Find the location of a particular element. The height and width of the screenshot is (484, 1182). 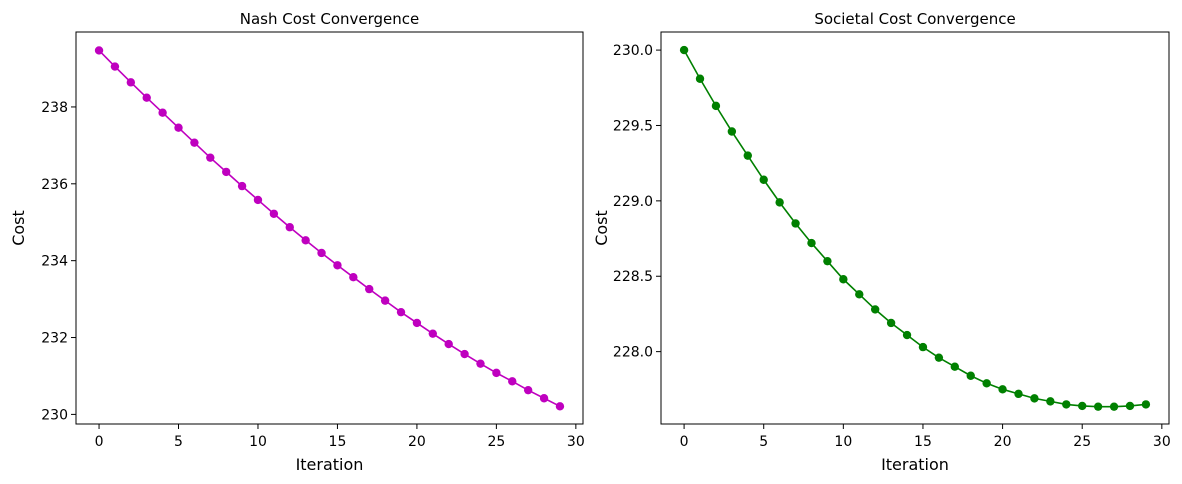

y-tick-label: 229.5 is located at coordinates (633, 126).